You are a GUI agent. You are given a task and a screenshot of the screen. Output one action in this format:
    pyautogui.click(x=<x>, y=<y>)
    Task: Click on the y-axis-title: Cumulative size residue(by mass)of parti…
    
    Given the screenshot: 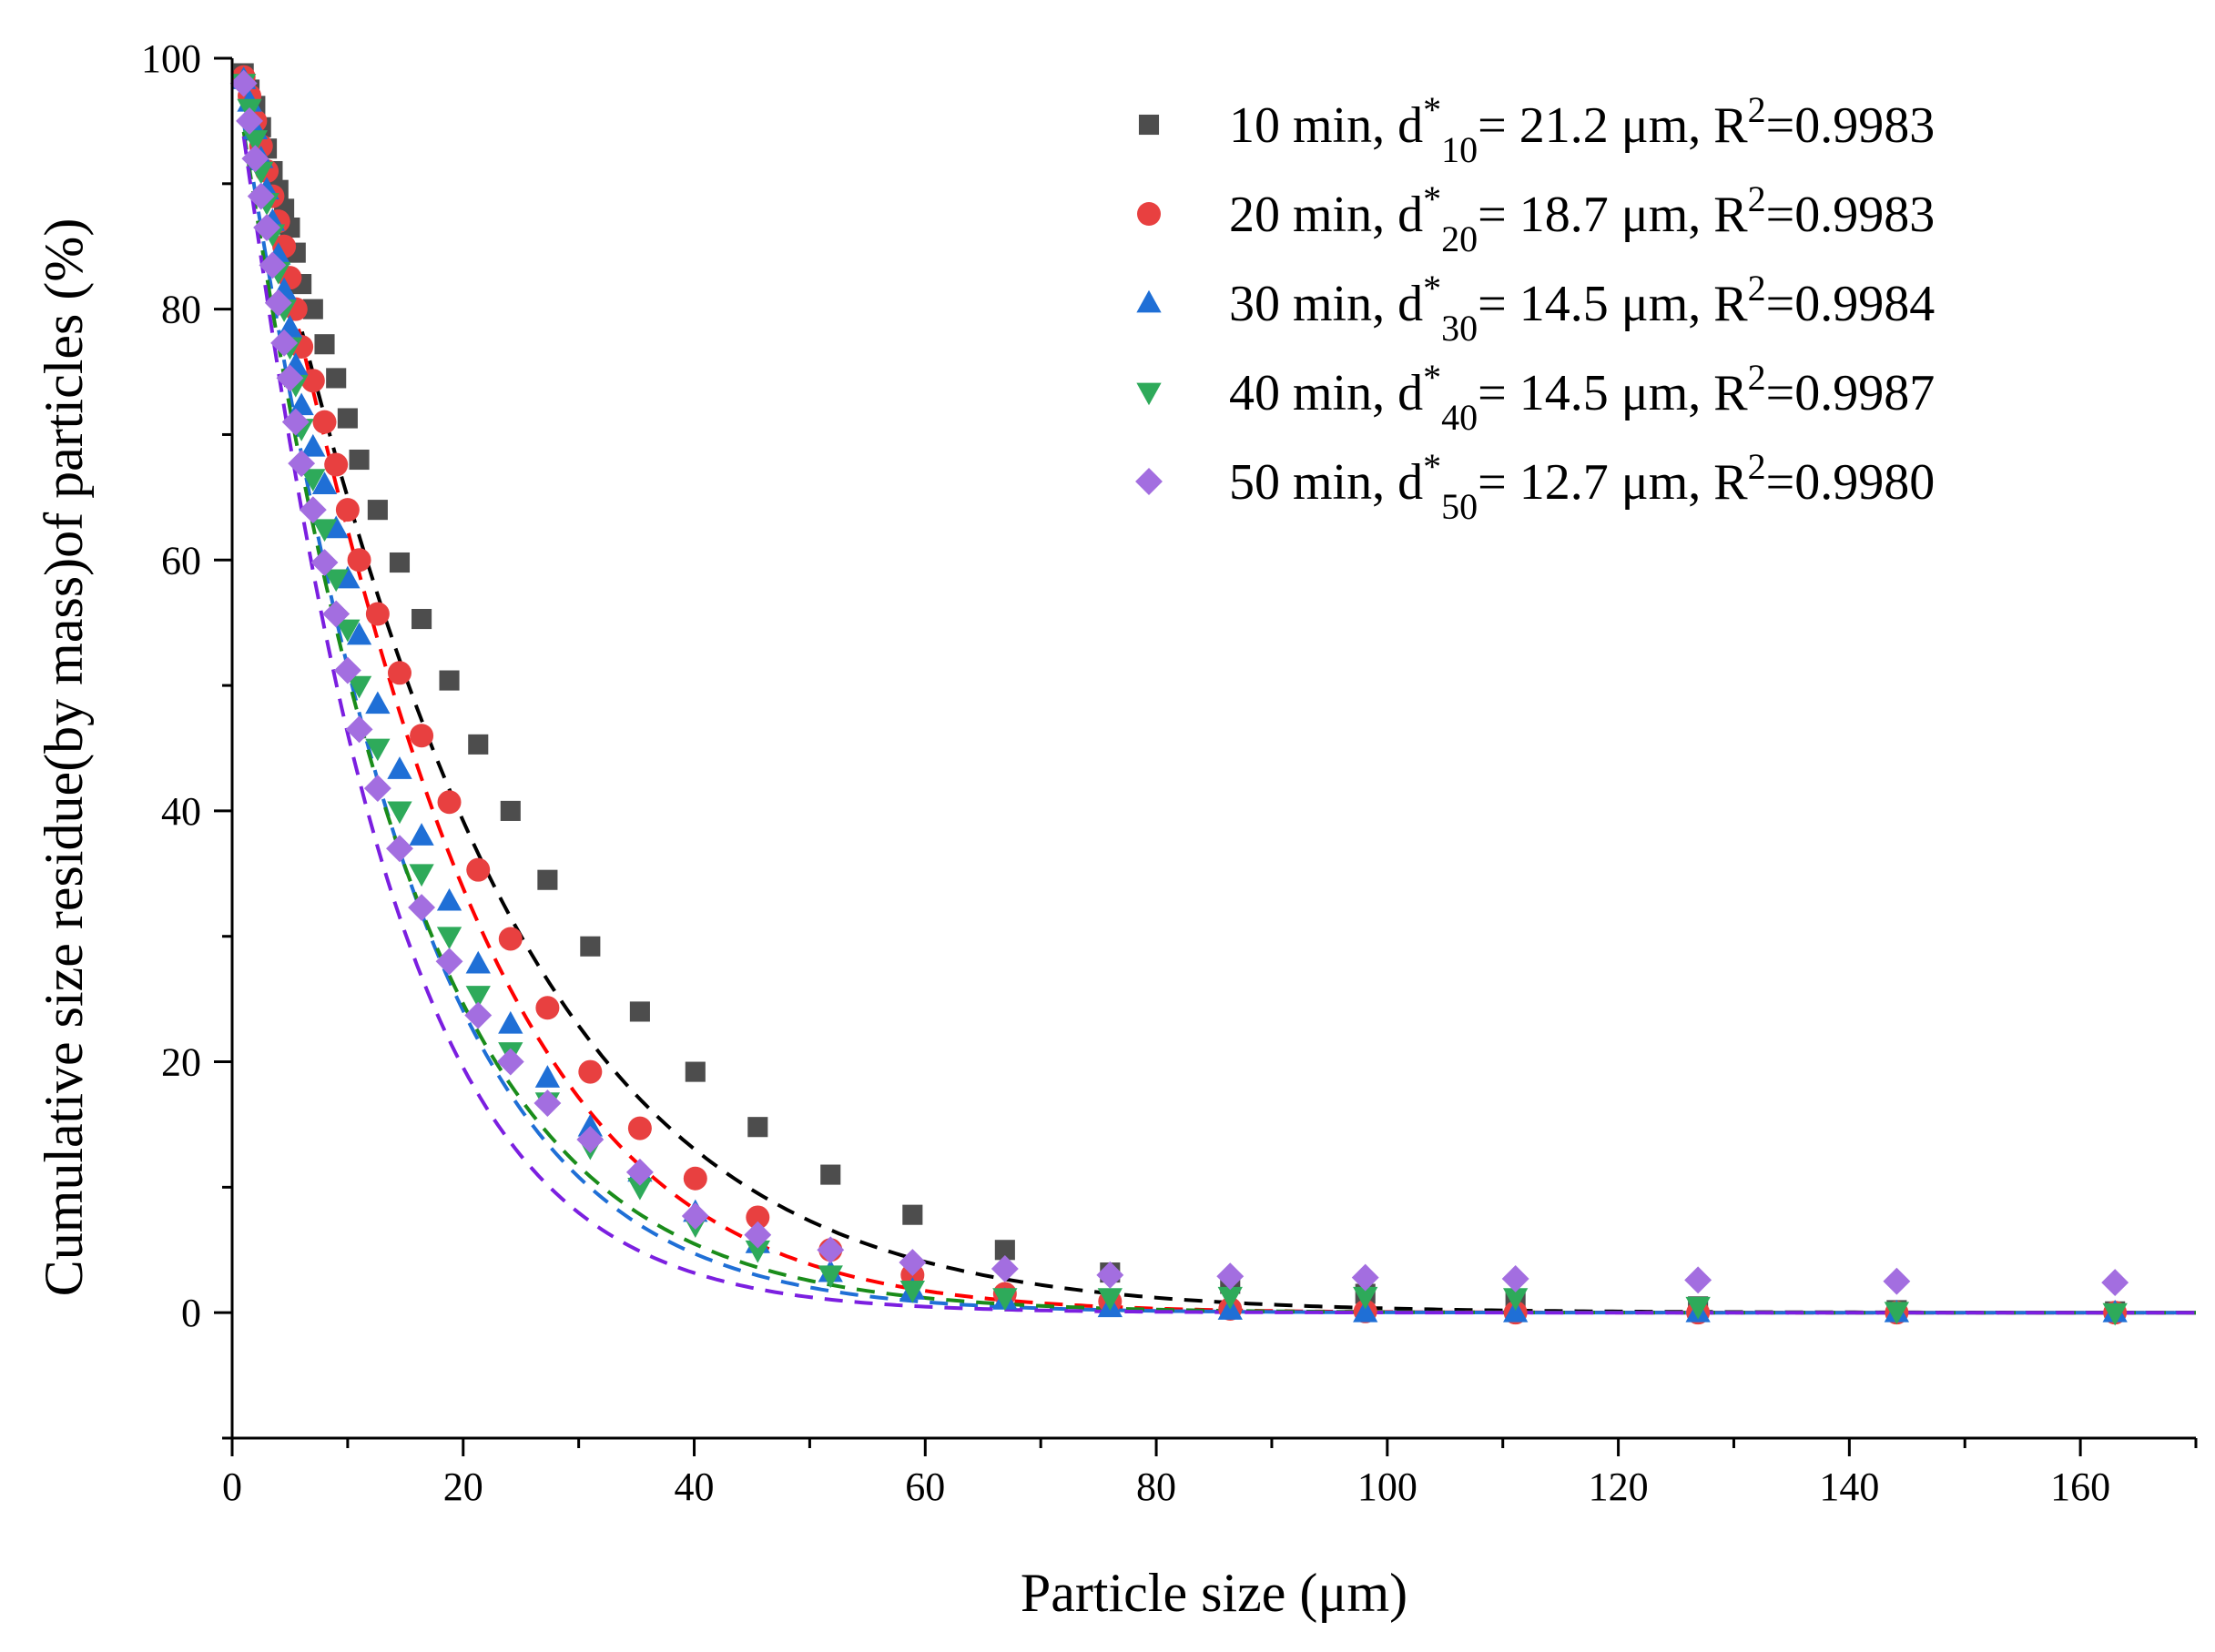 What is the action you would take?
    pyautogui.click(x=64, y=758)
    